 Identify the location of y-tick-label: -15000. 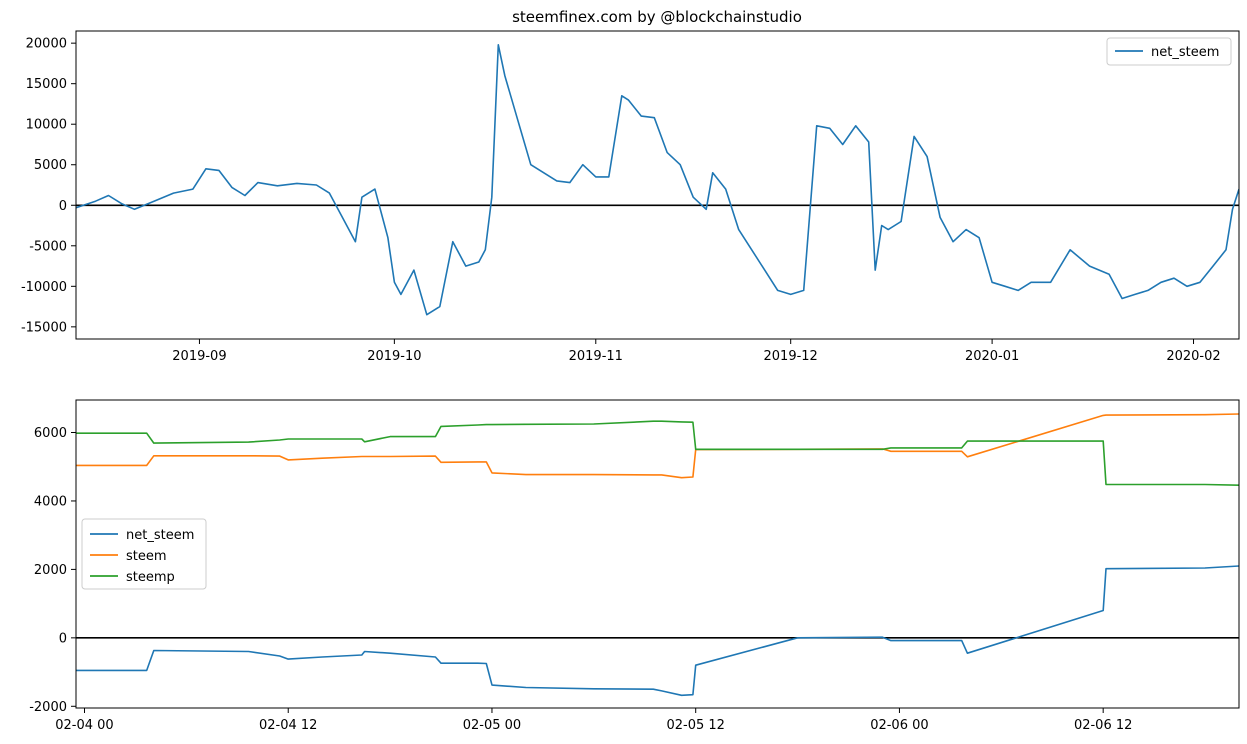
(44, 327).